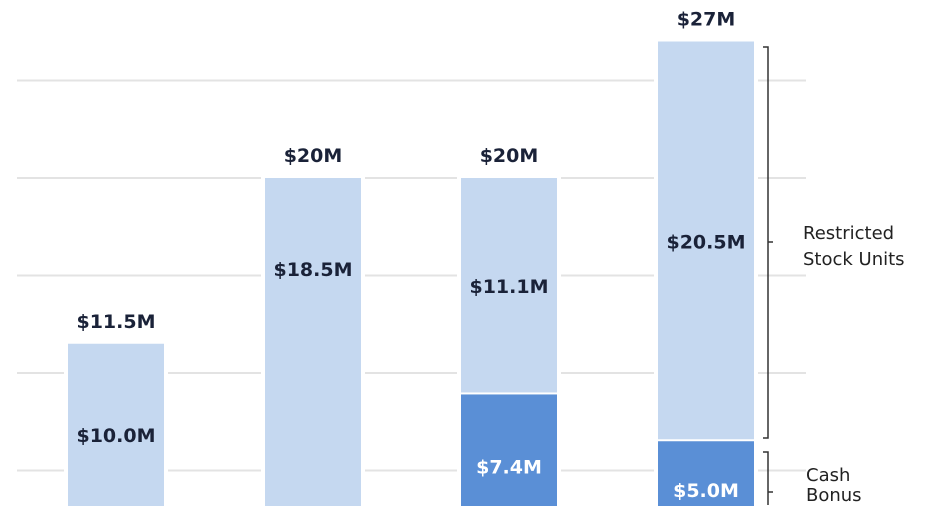 The image size is (931, 506). I want to click on legend-cash-line1: Cash, so click(828, 475).